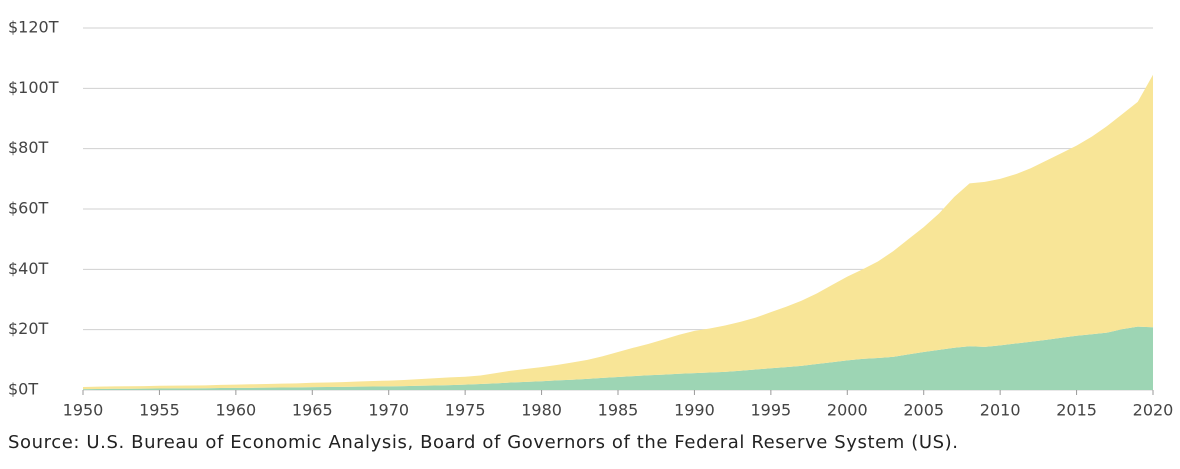 Image resolution: width=1180 pixels, height=469 pixels. Describe the element at coordinates (541, 410) in the screenshot. I see `x-tick-label: 1980` at that location.